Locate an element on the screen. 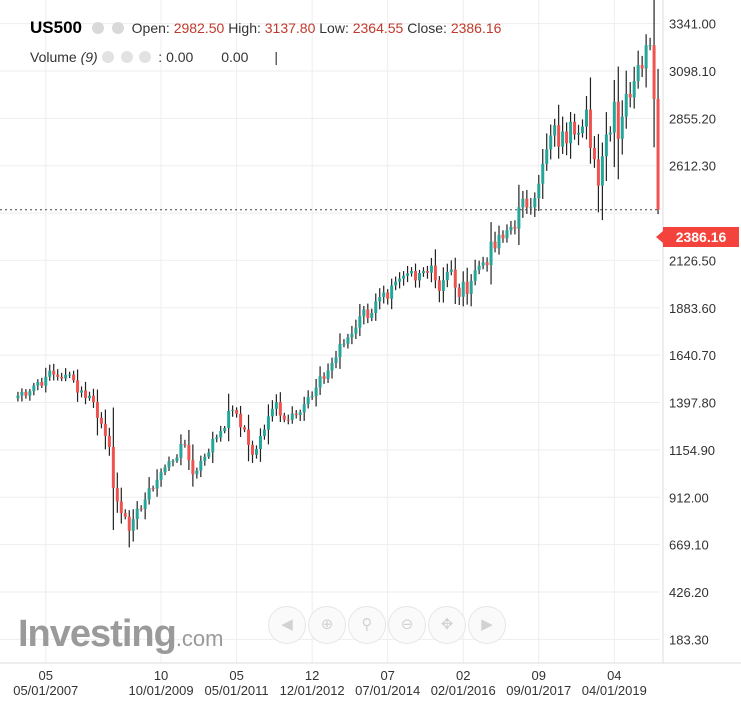 This screenshot has width=741, height=709. x-tick-date: 07/01/2014 is located at coordinates (387, 690).